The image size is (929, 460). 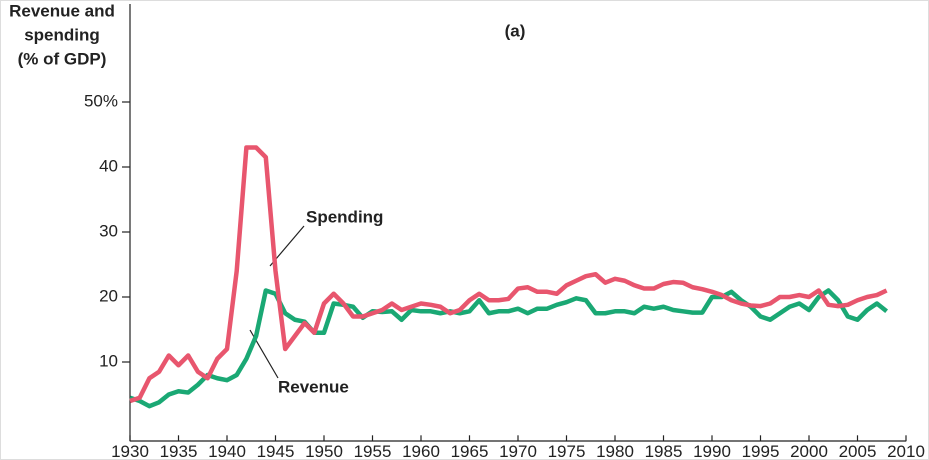 What do you see at coordinates (518, 451) in the screenshot?
I see `x-tick-label: 1970` at bounding box center [518, 451].